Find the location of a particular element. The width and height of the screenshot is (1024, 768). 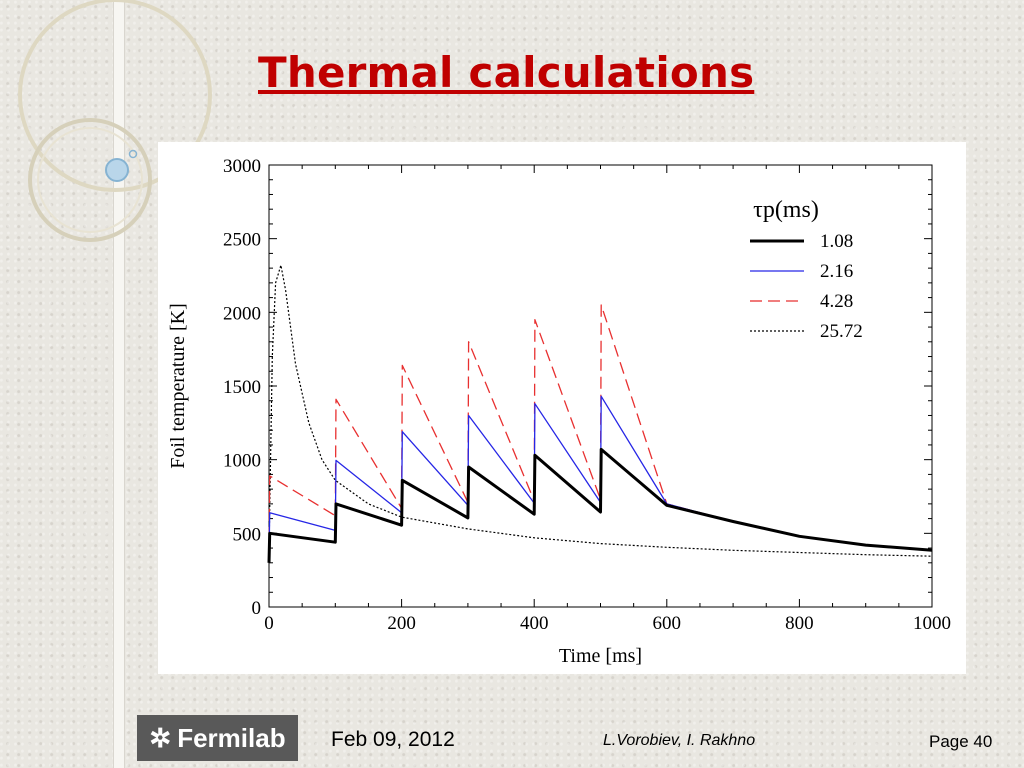

y-axis-label: Foil temperature [K] is located at coordinates (178, 386).